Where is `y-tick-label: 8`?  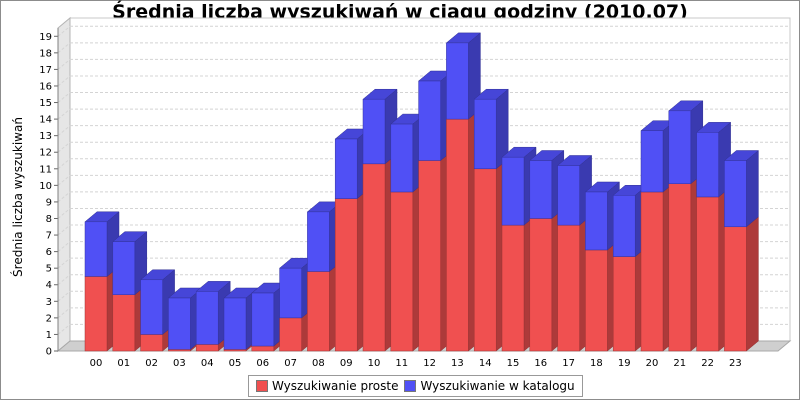
y-tick-label: 8 is located at coordinates (49, 219).